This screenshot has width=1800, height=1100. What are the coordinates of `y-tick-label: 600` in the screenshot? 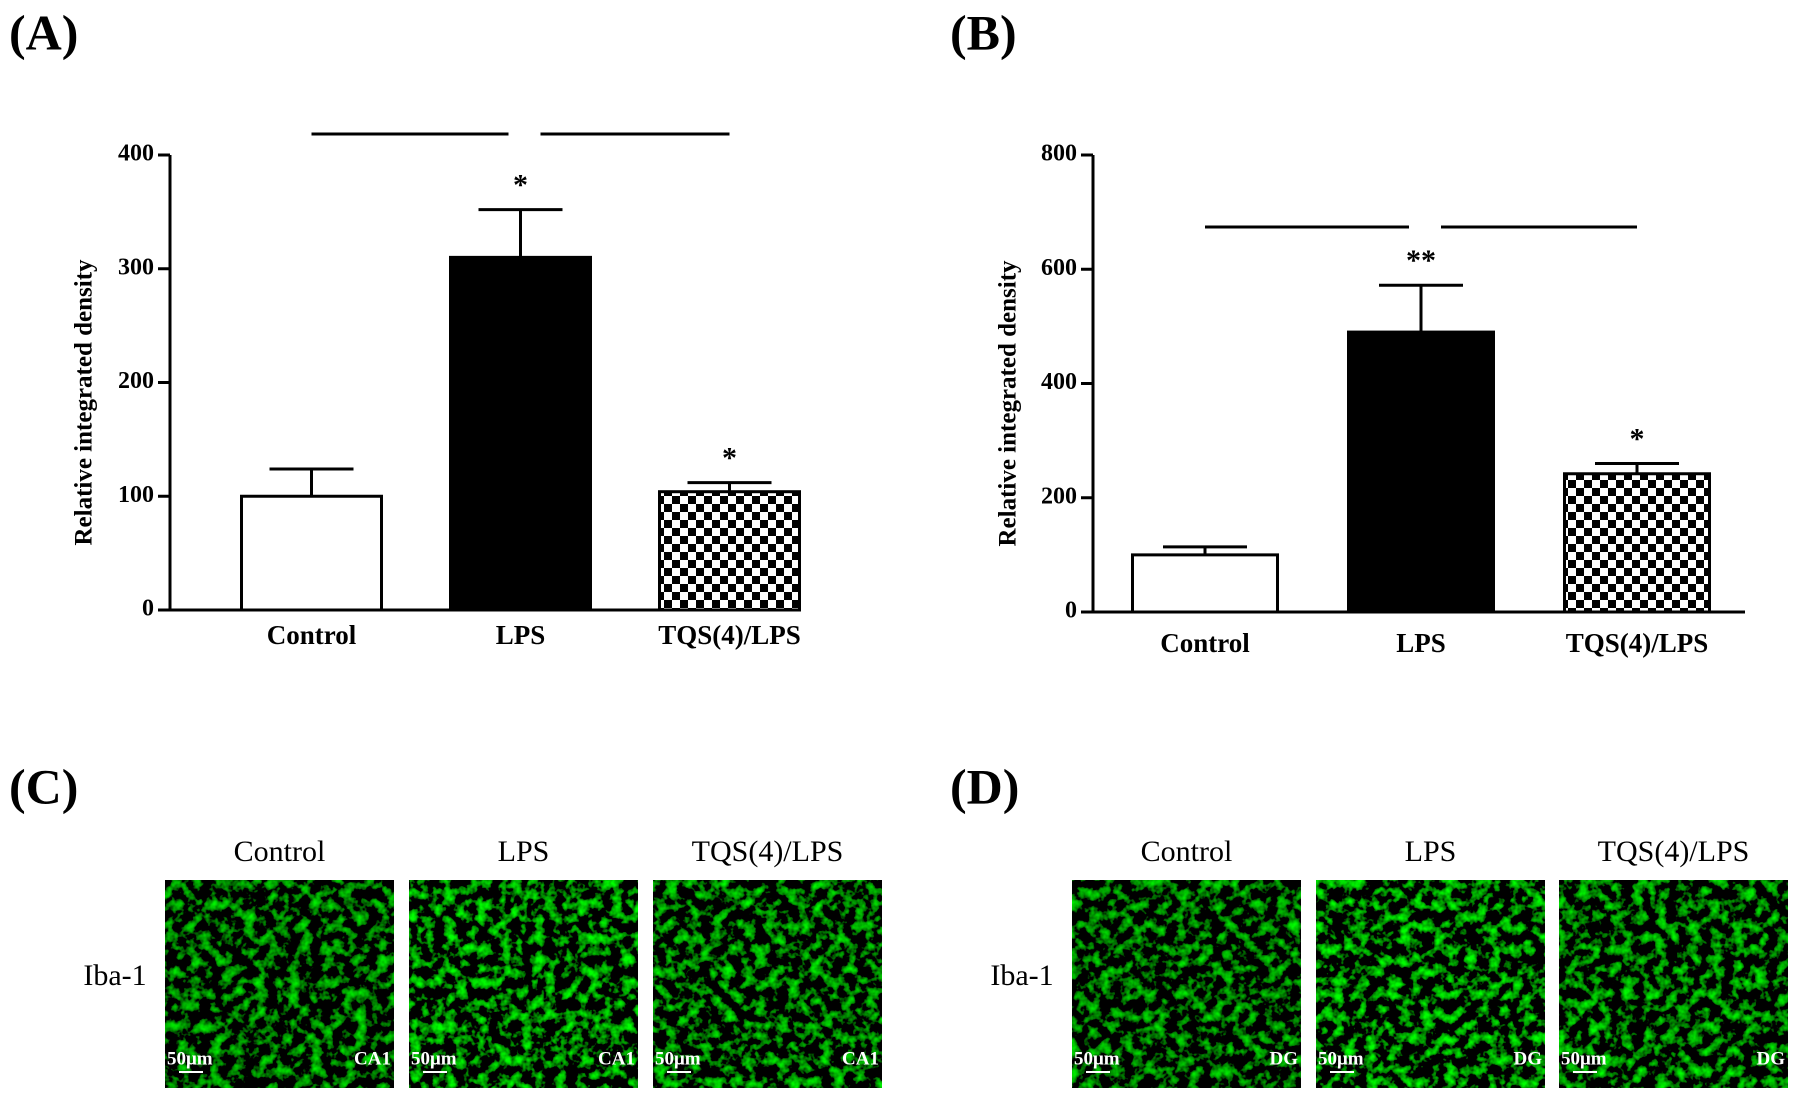 It's located at (1059, 268).